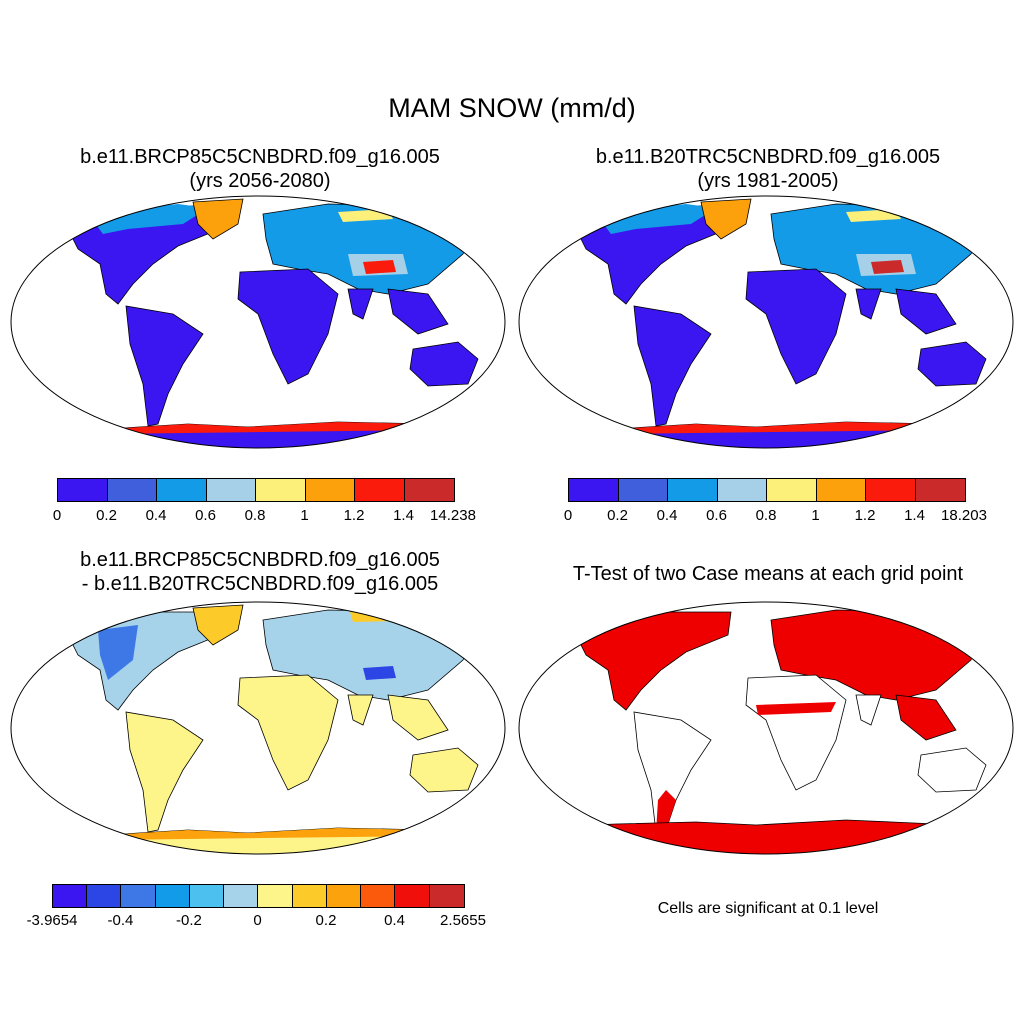 This screenshot has height=1024, width=1024. I want to click on colorbar-label: -3.9654, so click(52, 920).